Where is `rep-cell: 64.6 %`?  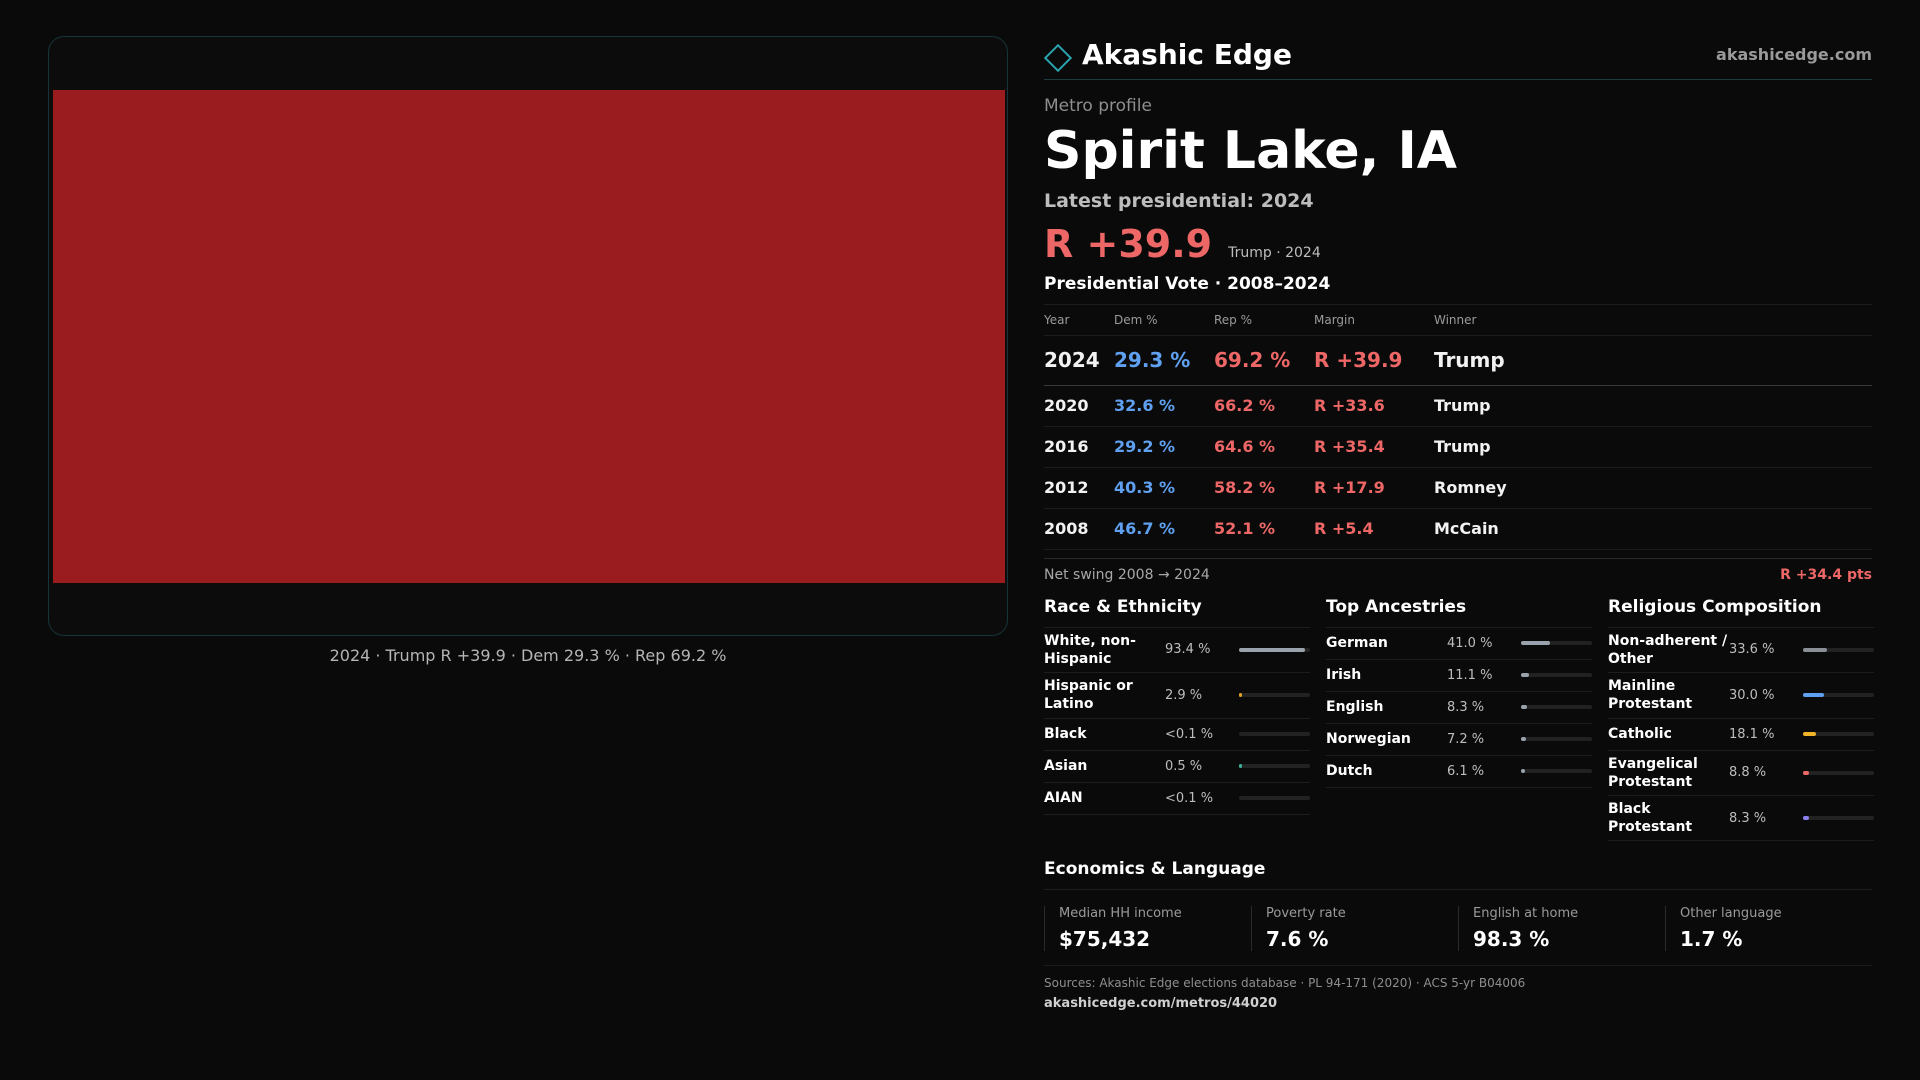 rep-cell: 64.6 % is located at coordinates (1245, 447).